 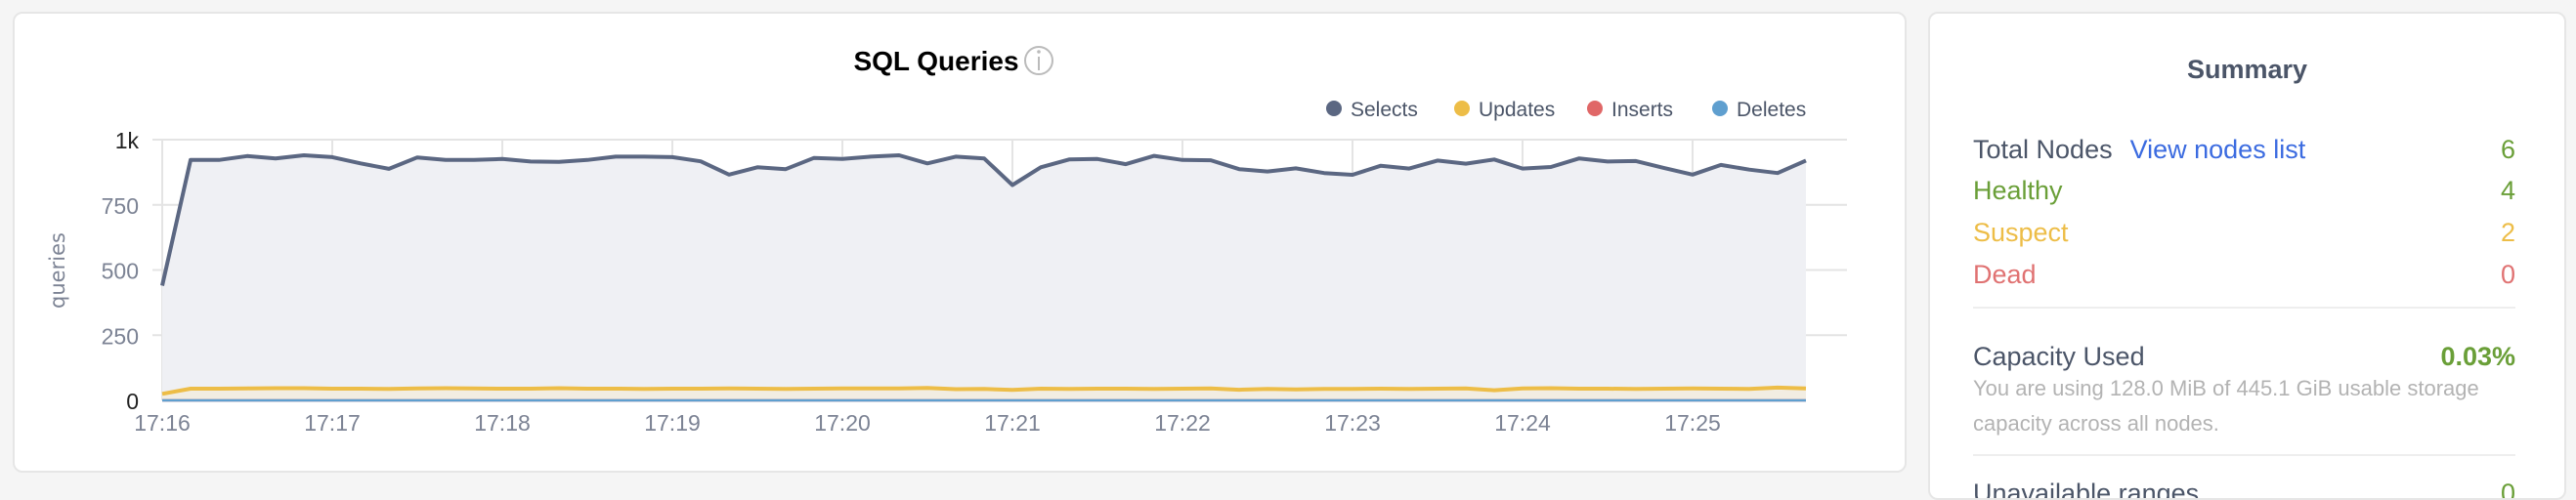 What do you see at coordinates (2508, 274) in the screenshot?
I see `dead-value: 0` at bounding box center [2508, 274].